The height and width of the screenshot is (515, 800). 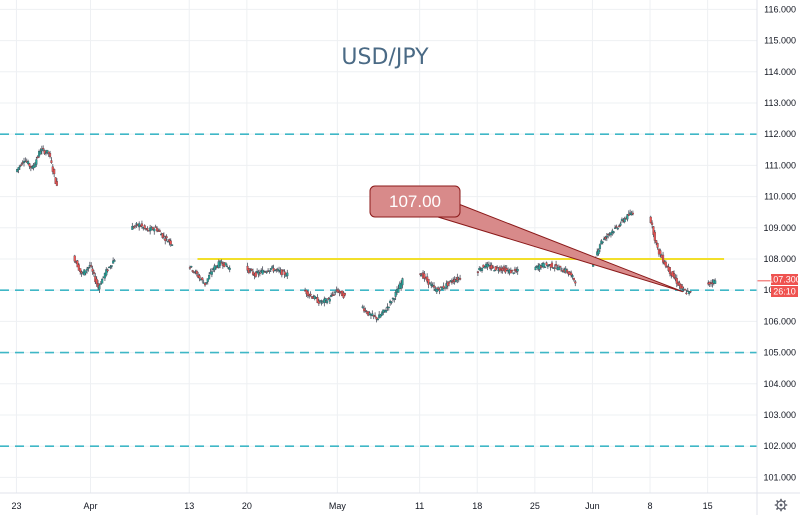 I want to click on time-tick-label: May, so click(x=338, y=506).